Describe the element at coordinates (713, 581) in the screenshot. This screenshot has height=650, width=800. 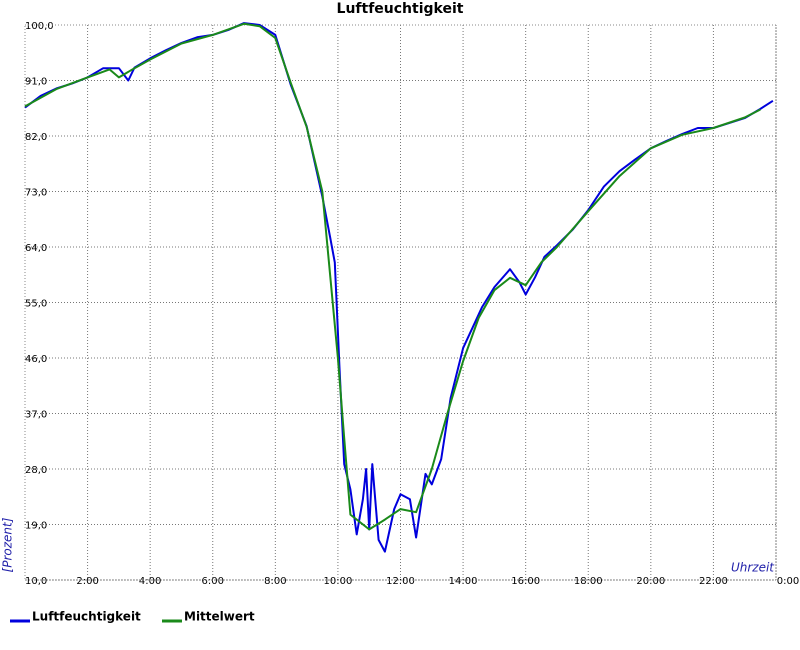
I see `x-tick-label: 22:00` at that location.